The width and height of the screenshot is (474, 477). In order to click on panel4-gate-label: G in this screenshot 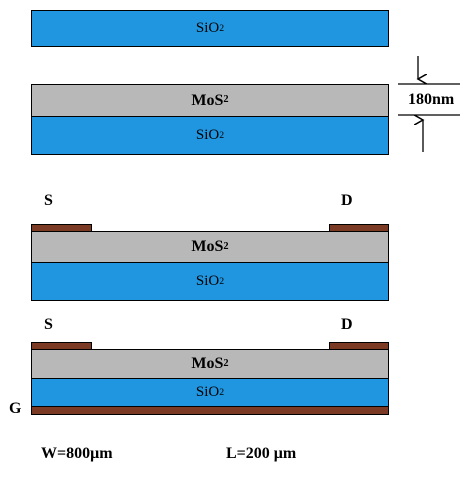, I will do `click(15, 408)`.